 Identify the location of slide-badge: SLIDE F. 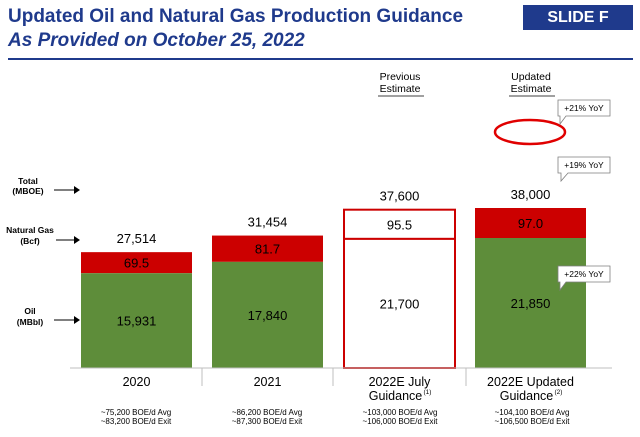
(578, 17).